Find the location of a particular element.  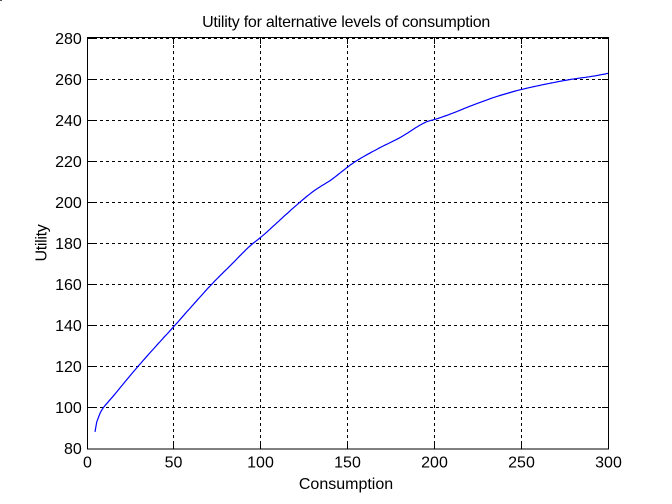

svg-text: 140 is located at coordinates (68, 326).